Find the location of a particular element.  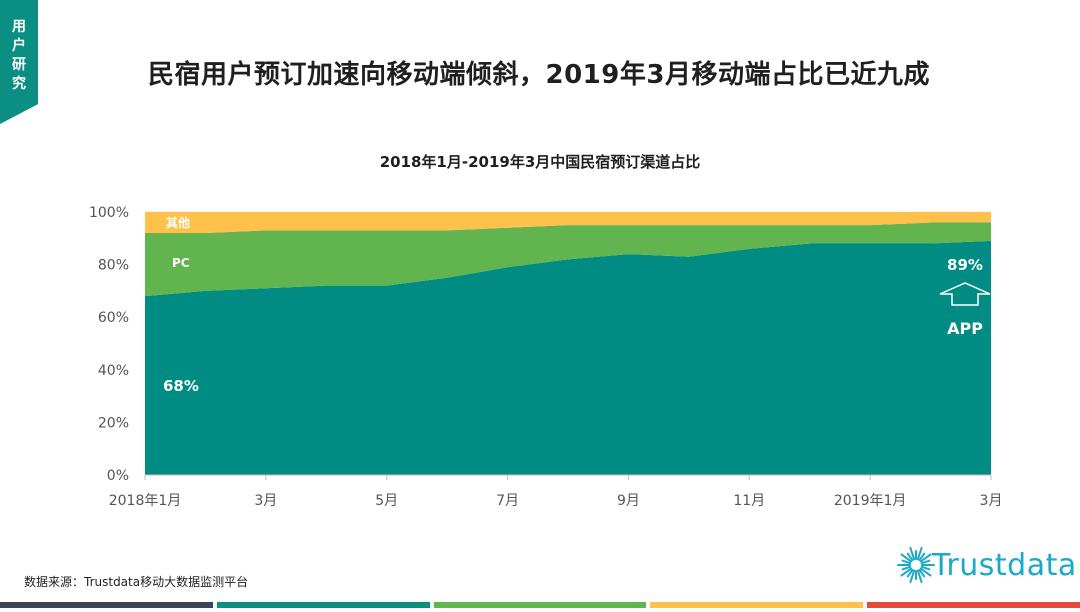

start-value-label: 68% is located at coordinates (181, 386).